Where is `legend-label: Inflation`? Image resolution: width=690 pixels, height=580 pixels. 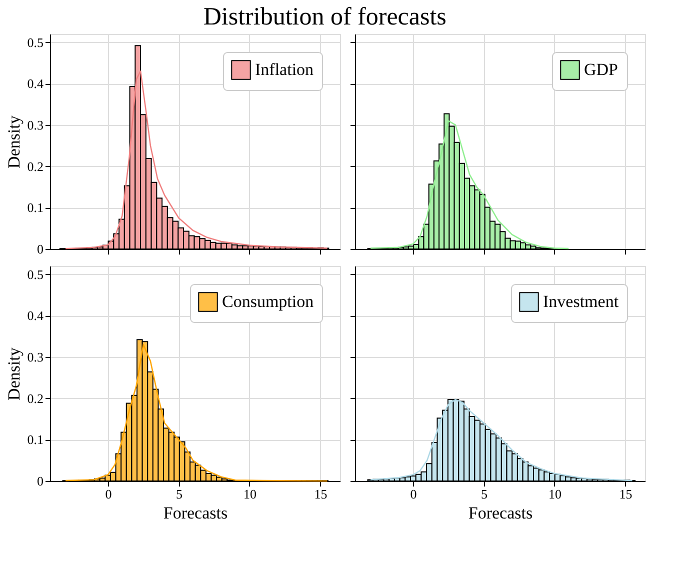 legend-label: Inflation is located at coordinates (284, 69).